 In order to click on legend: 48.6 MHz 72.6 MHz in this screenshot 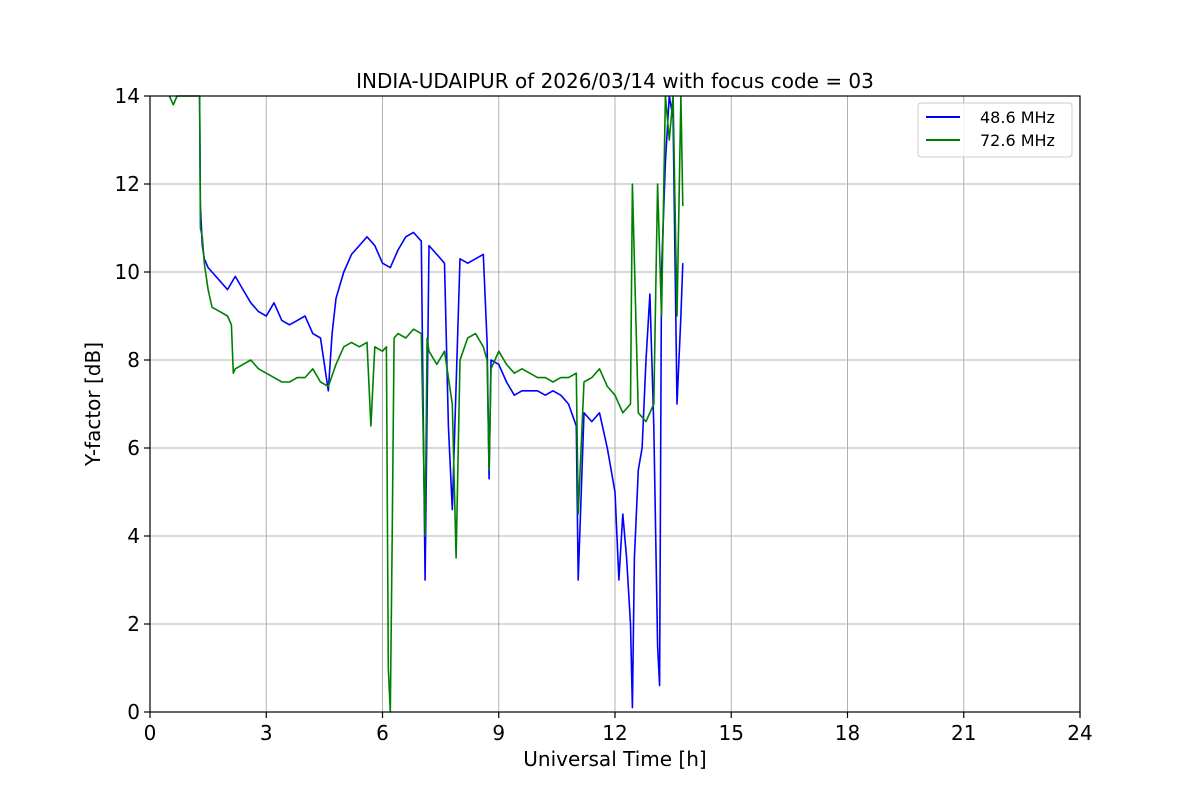, I will do `click(995, 130)`.